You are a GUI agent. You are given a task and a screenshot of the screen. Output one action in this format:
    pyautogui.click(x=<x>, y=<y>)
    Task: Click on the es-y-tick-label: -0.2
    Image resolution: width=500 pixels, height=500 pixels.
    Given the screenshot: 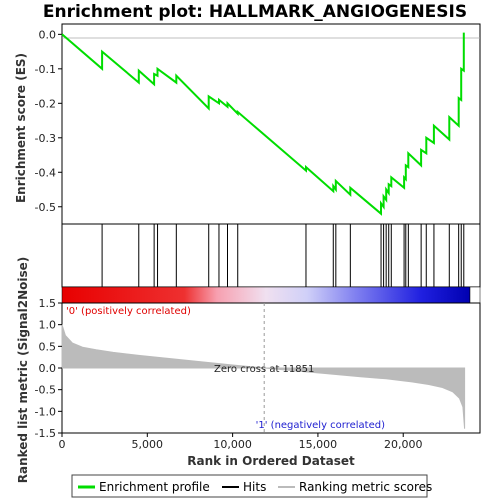 What is the action you would take?
    pyautogui.click(x=45, y=103)
    